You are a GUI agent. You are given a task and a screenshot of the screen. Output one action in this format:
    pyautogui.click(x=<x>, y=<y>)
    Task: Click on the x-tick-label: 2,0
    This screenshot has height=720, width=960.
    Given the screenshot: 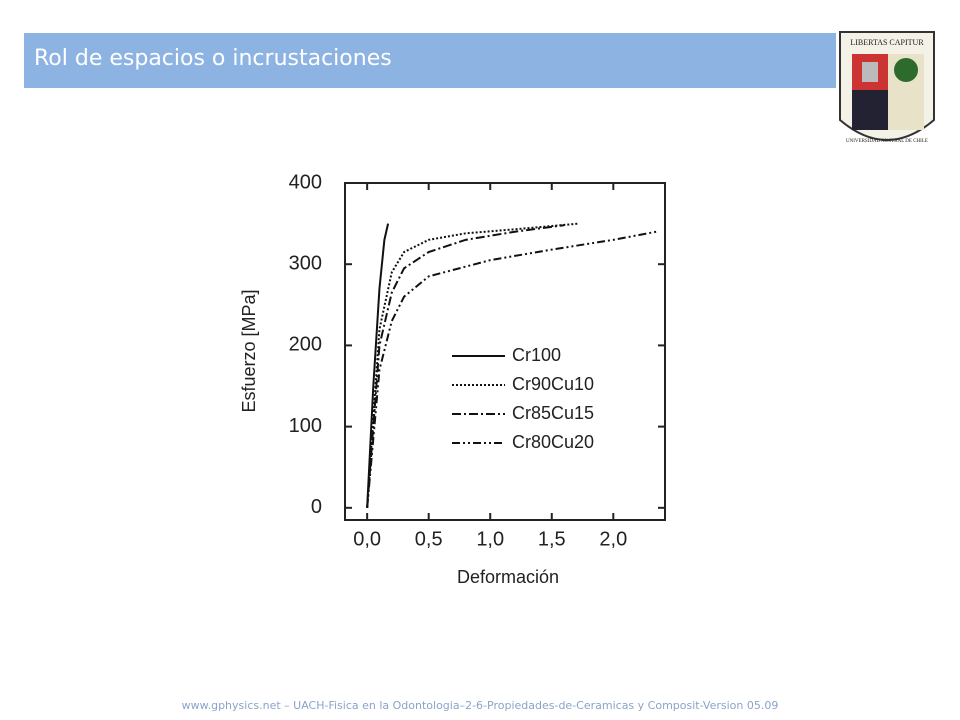 What is the action you would take?
    pyautogui.click(x=613, y=539)
    